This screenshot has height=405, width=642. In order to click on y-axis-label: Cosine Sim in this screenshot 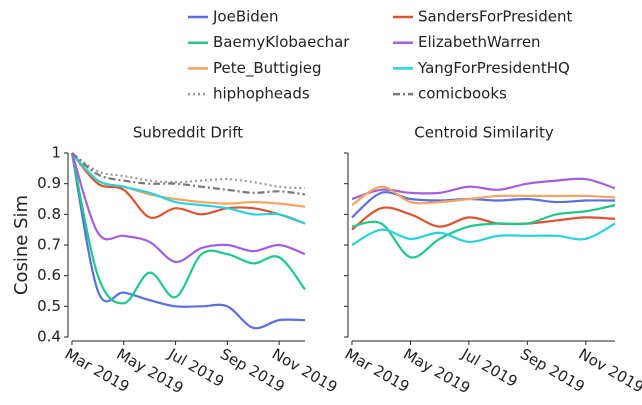, I will do `click(21, 245)`.